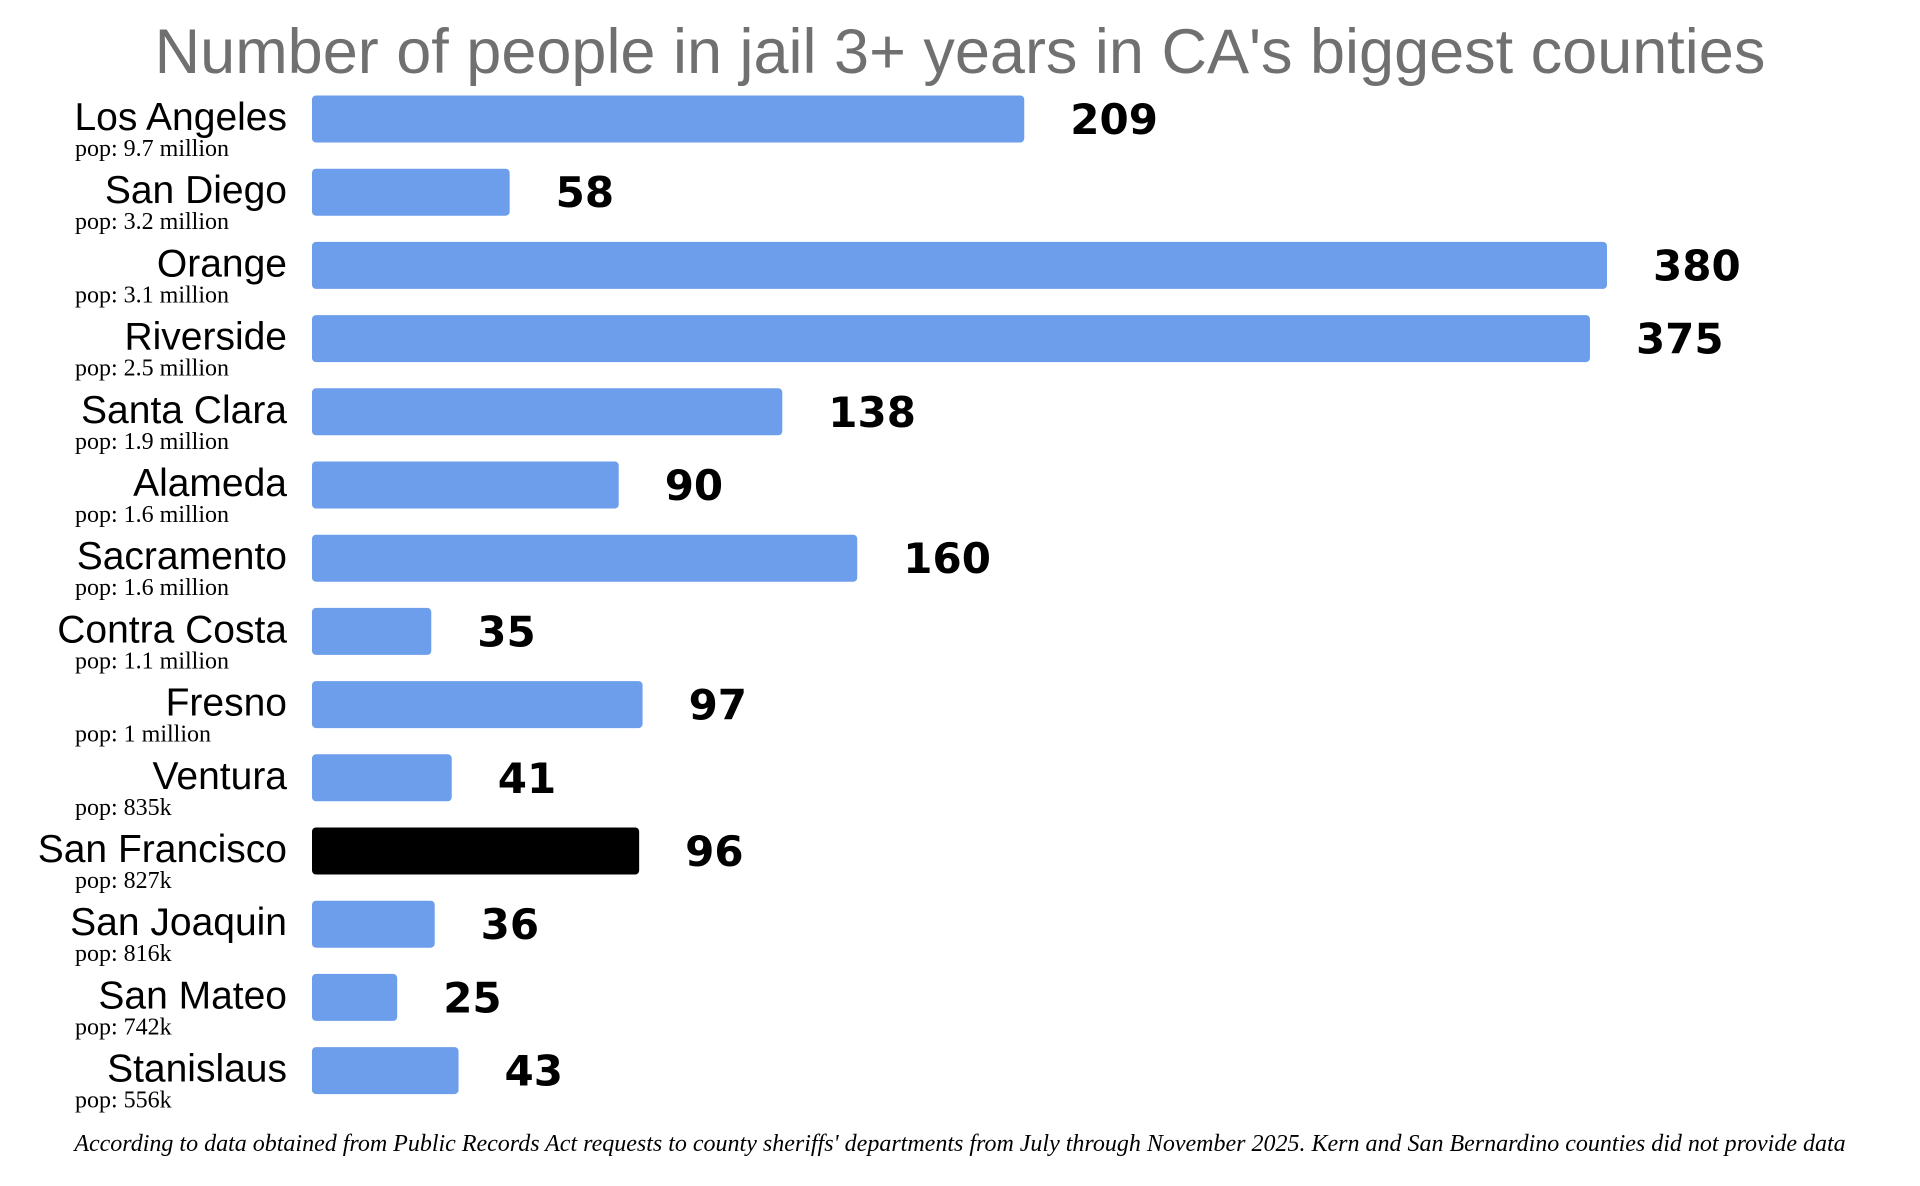 This screenshot has height=1186, width=1920. I want to click on category-label: San Mateo, so click(192, 995).